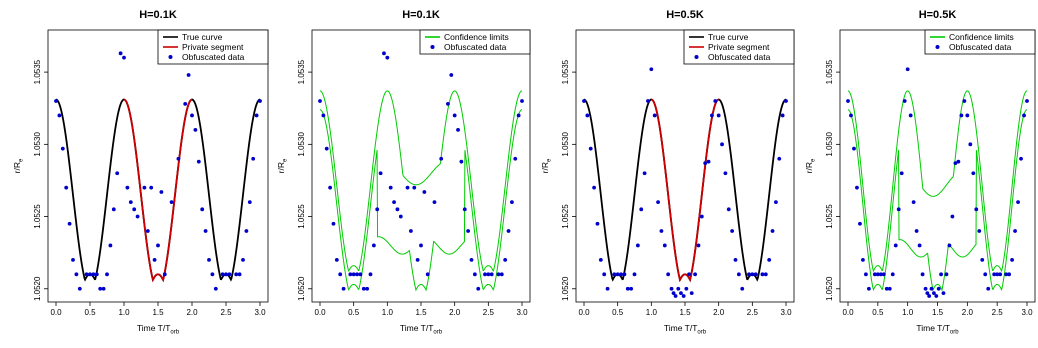  Describe the element at coordinates (565, 216) in the screenshot. I see `y-tick-label: 1.0525` at that location.